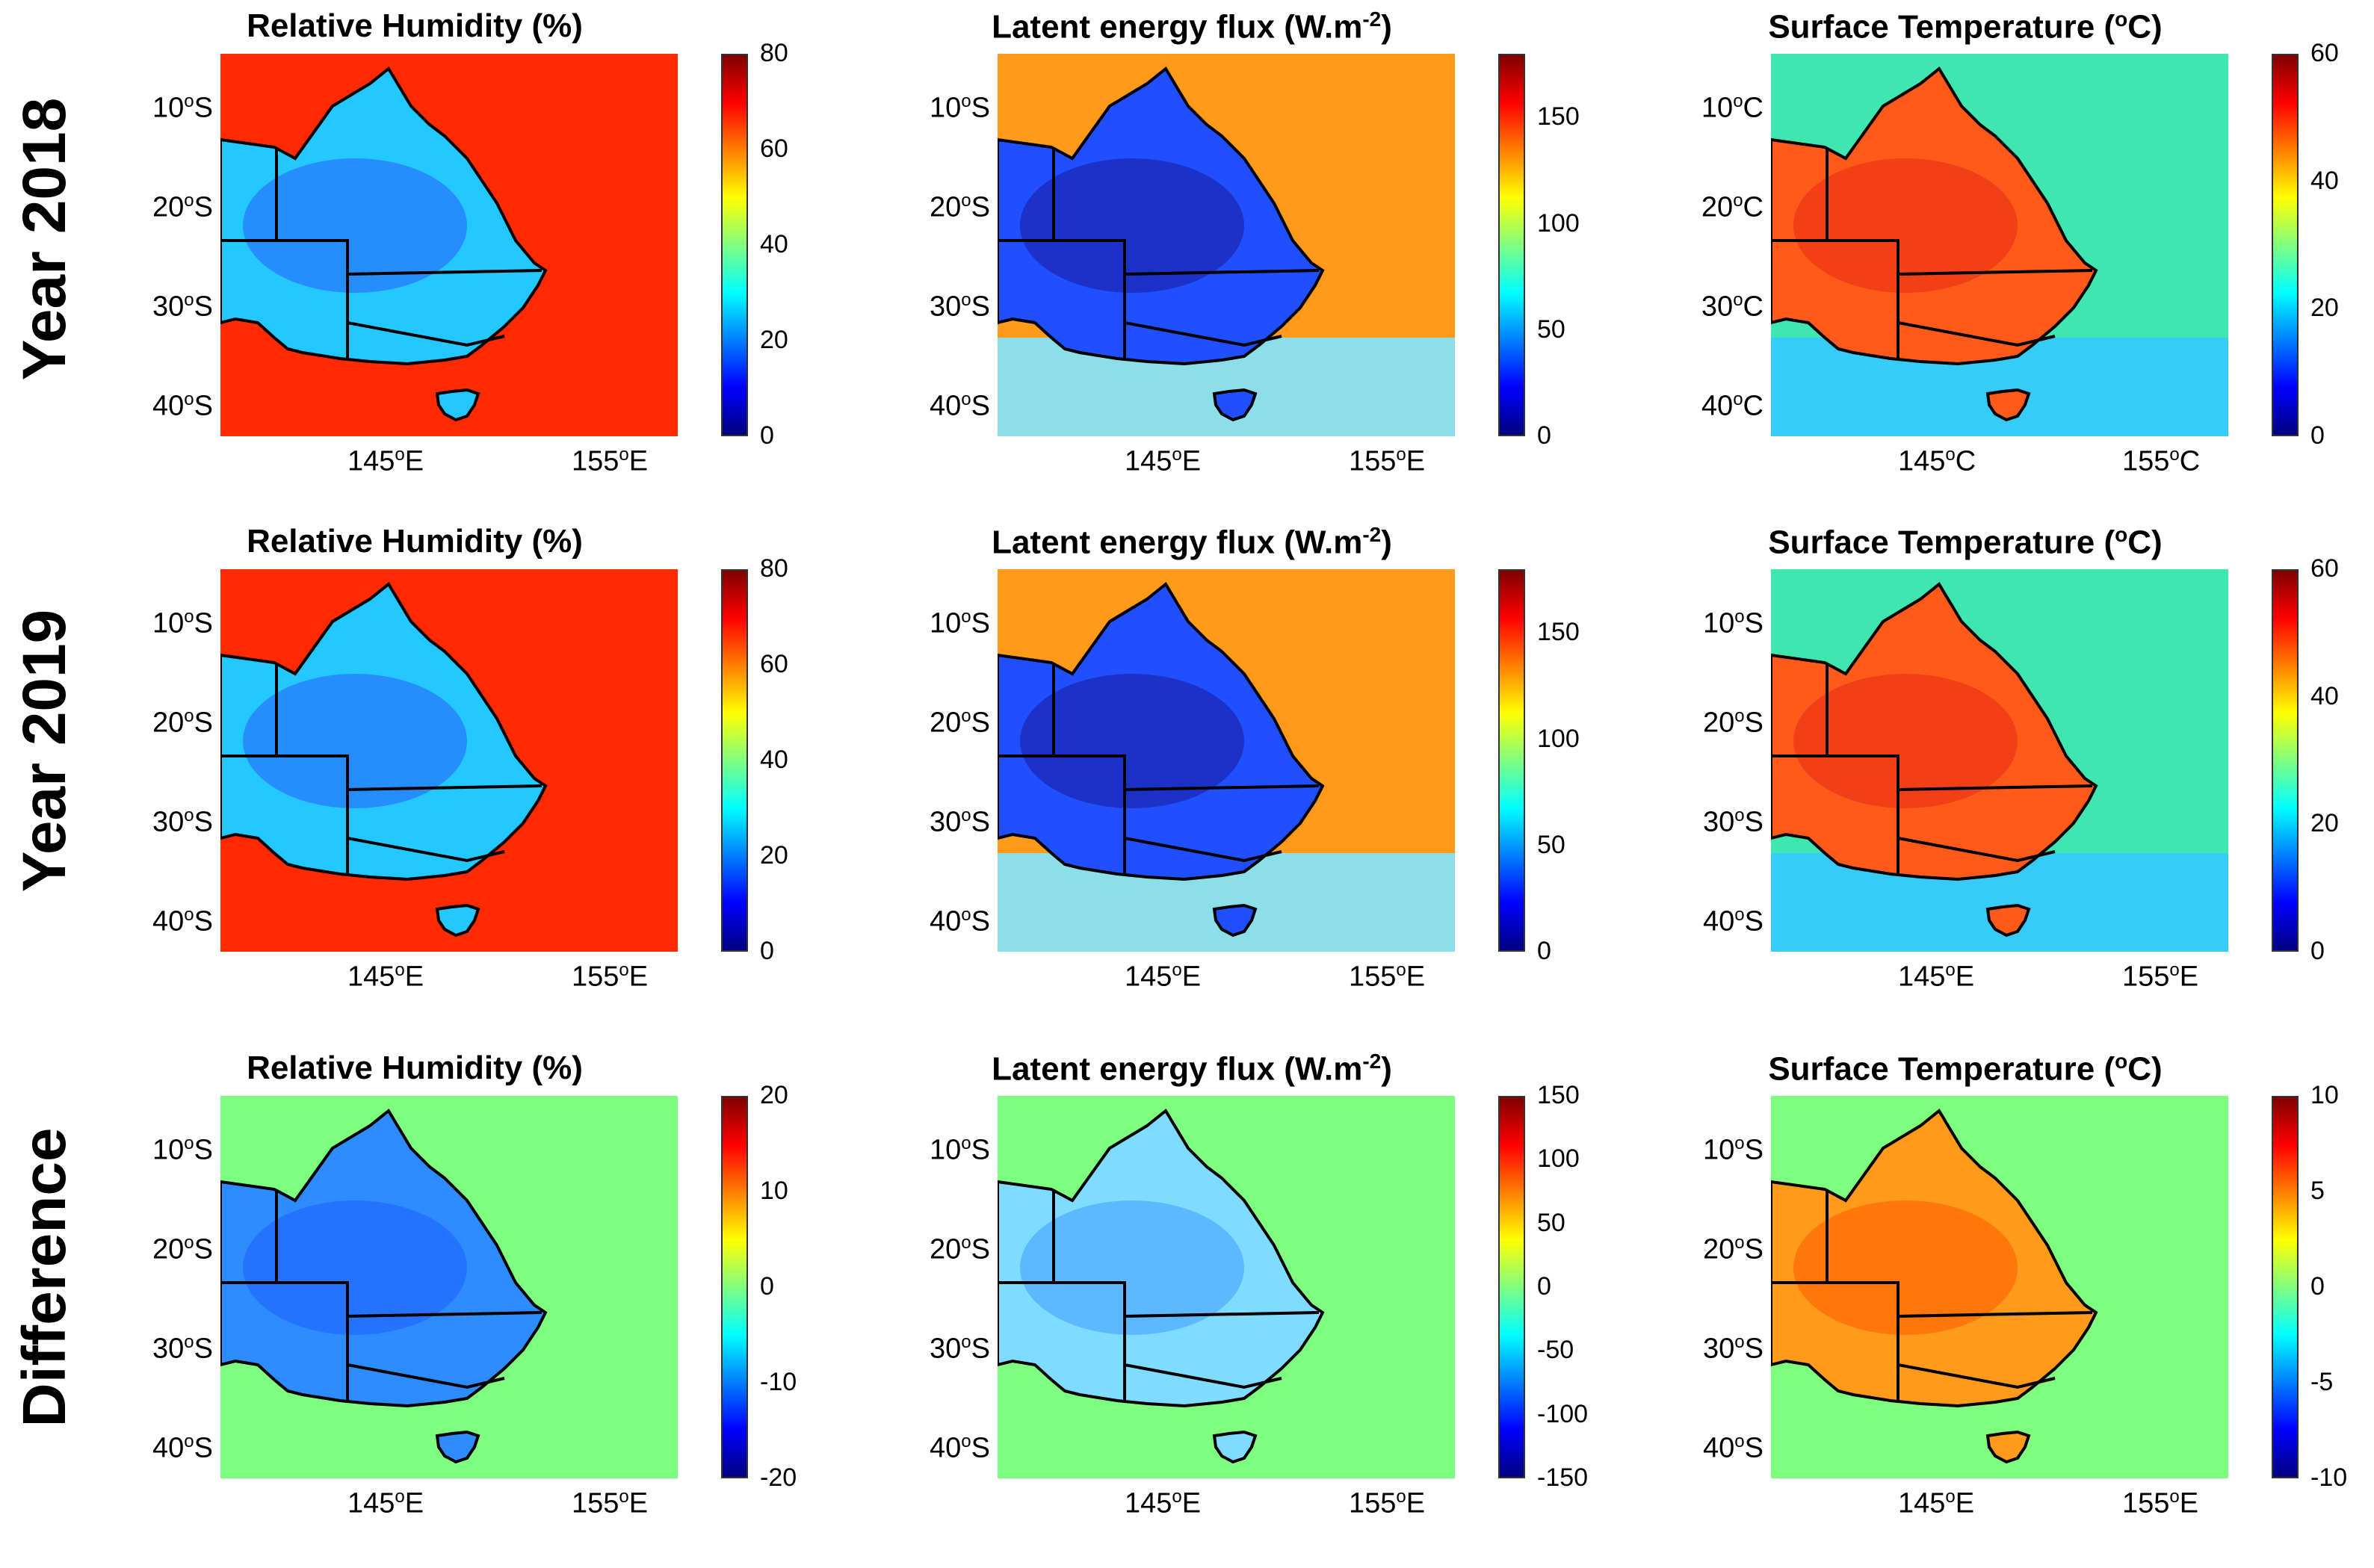 The image size is (2374, 1568). What do you see at coordinates (2317, 1191) in the screenshot?
I see `colorbar-tick: 5` at bounding box center [2317, 1191].